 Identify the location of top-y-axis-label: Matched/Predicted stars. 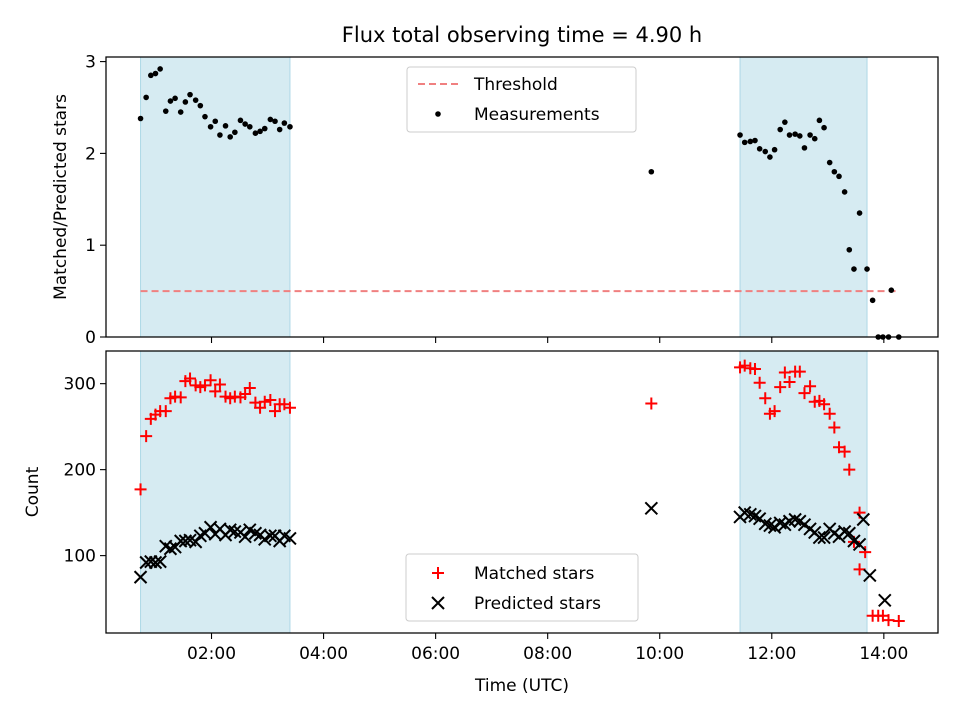
(61, 197).